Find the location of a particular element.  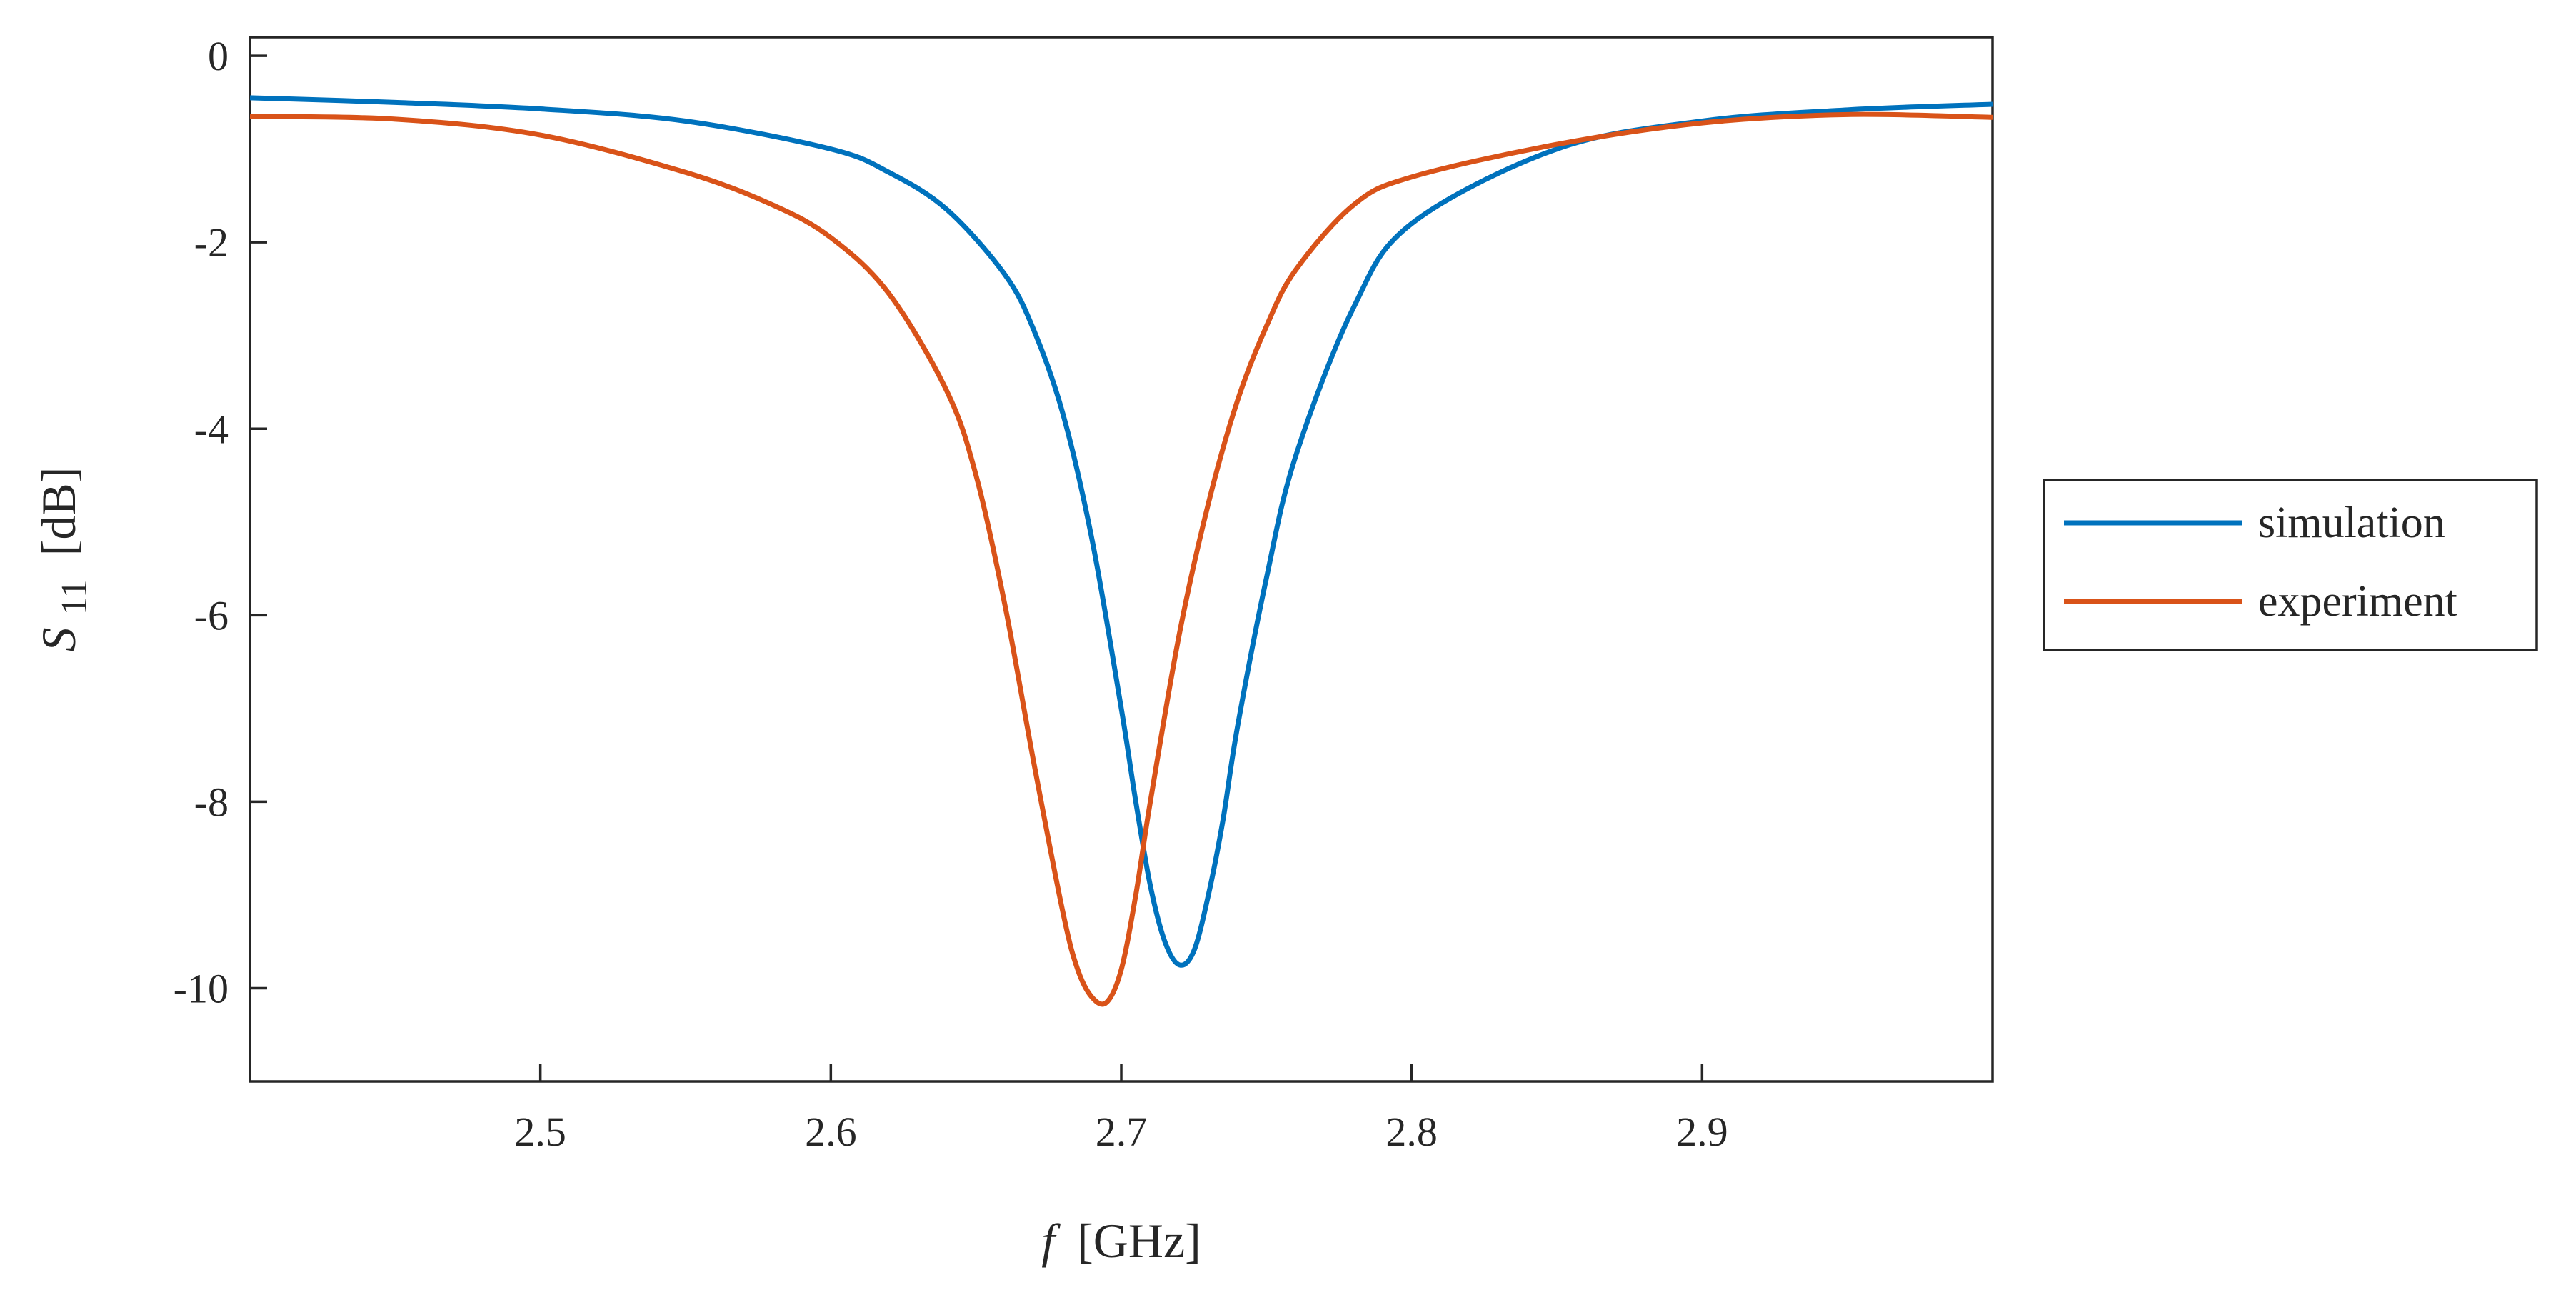

x-axis-label: f [GHz] is located at coordinates (1121, 1241).